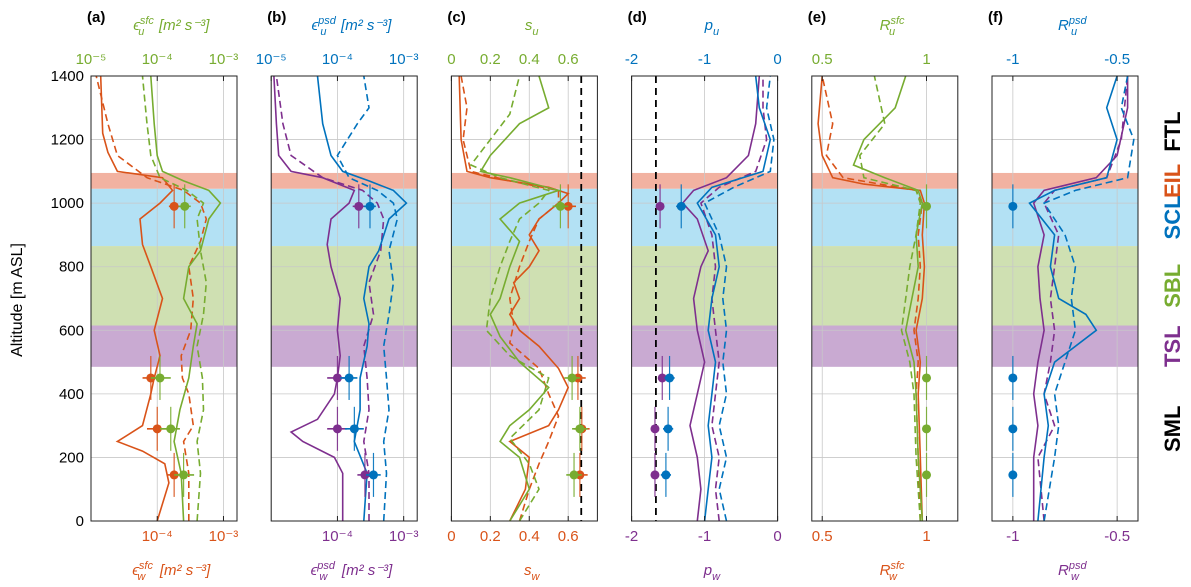 The image size is (1191, 587). Describe the element at coordinates (1172, 217) in the screenshot. I see `layer-label-scl: SCL` at that location.